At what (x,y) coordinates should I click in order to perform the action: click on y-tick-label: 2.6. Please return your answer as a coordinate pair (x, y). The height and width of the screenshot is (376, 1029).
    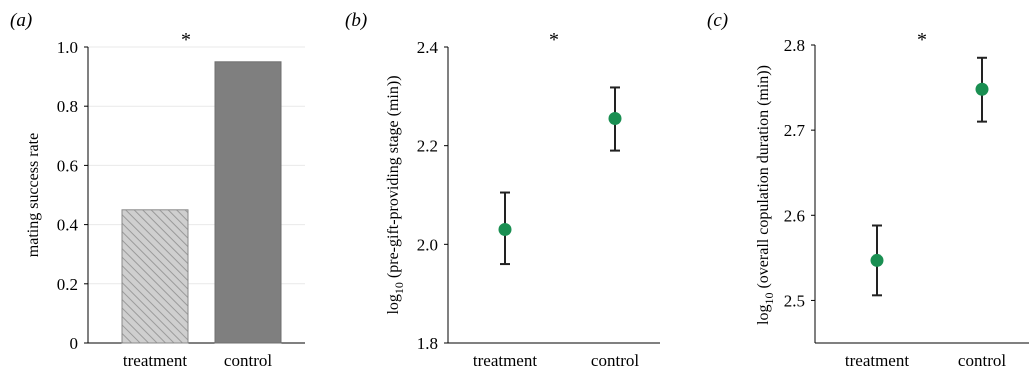
    Looking at the image, I should click on (794, 215).